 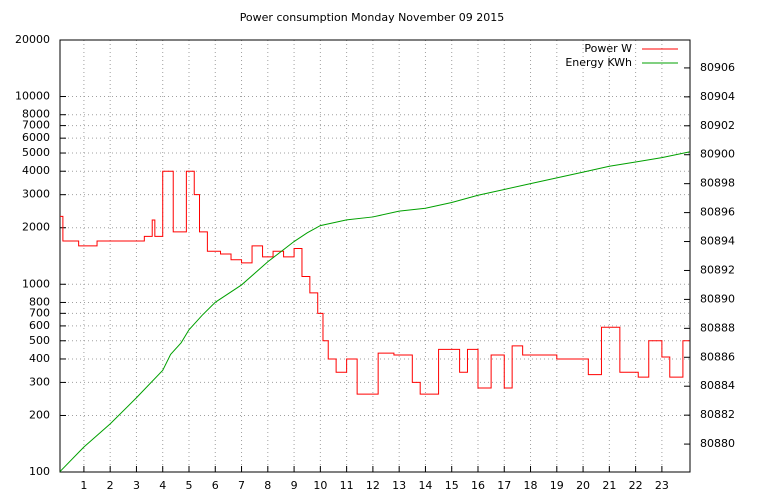 What do you see at coordinates (717, 125) in the screenshot?
I see `y2-tick-label: 80902` at bounding box center [717, 125].